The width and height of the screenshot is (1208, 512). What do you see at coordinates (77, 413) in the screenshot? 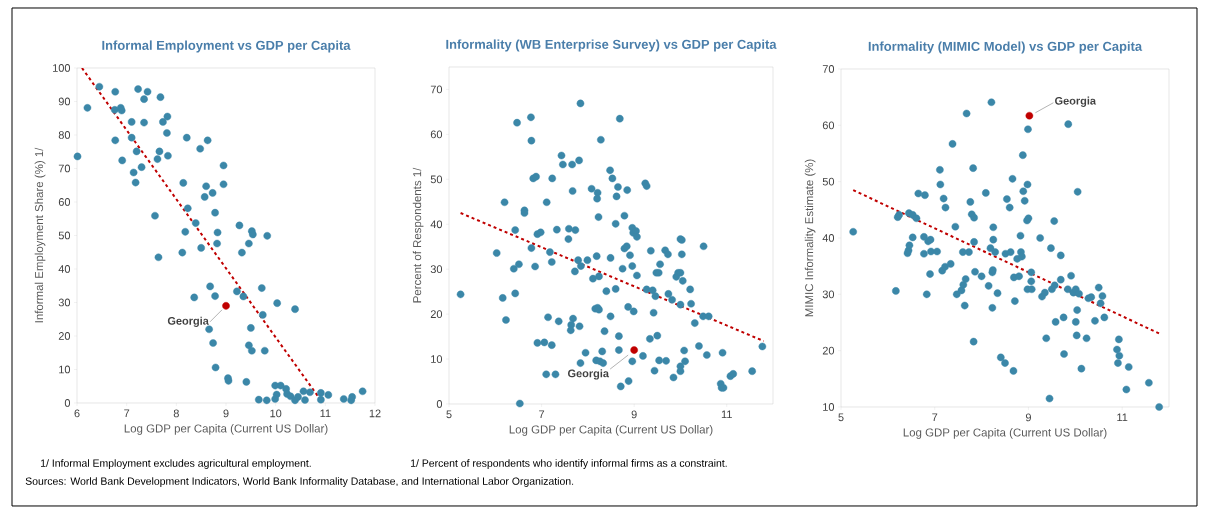
I see `x-tick-label: 6` at bounding box center [77, 413].